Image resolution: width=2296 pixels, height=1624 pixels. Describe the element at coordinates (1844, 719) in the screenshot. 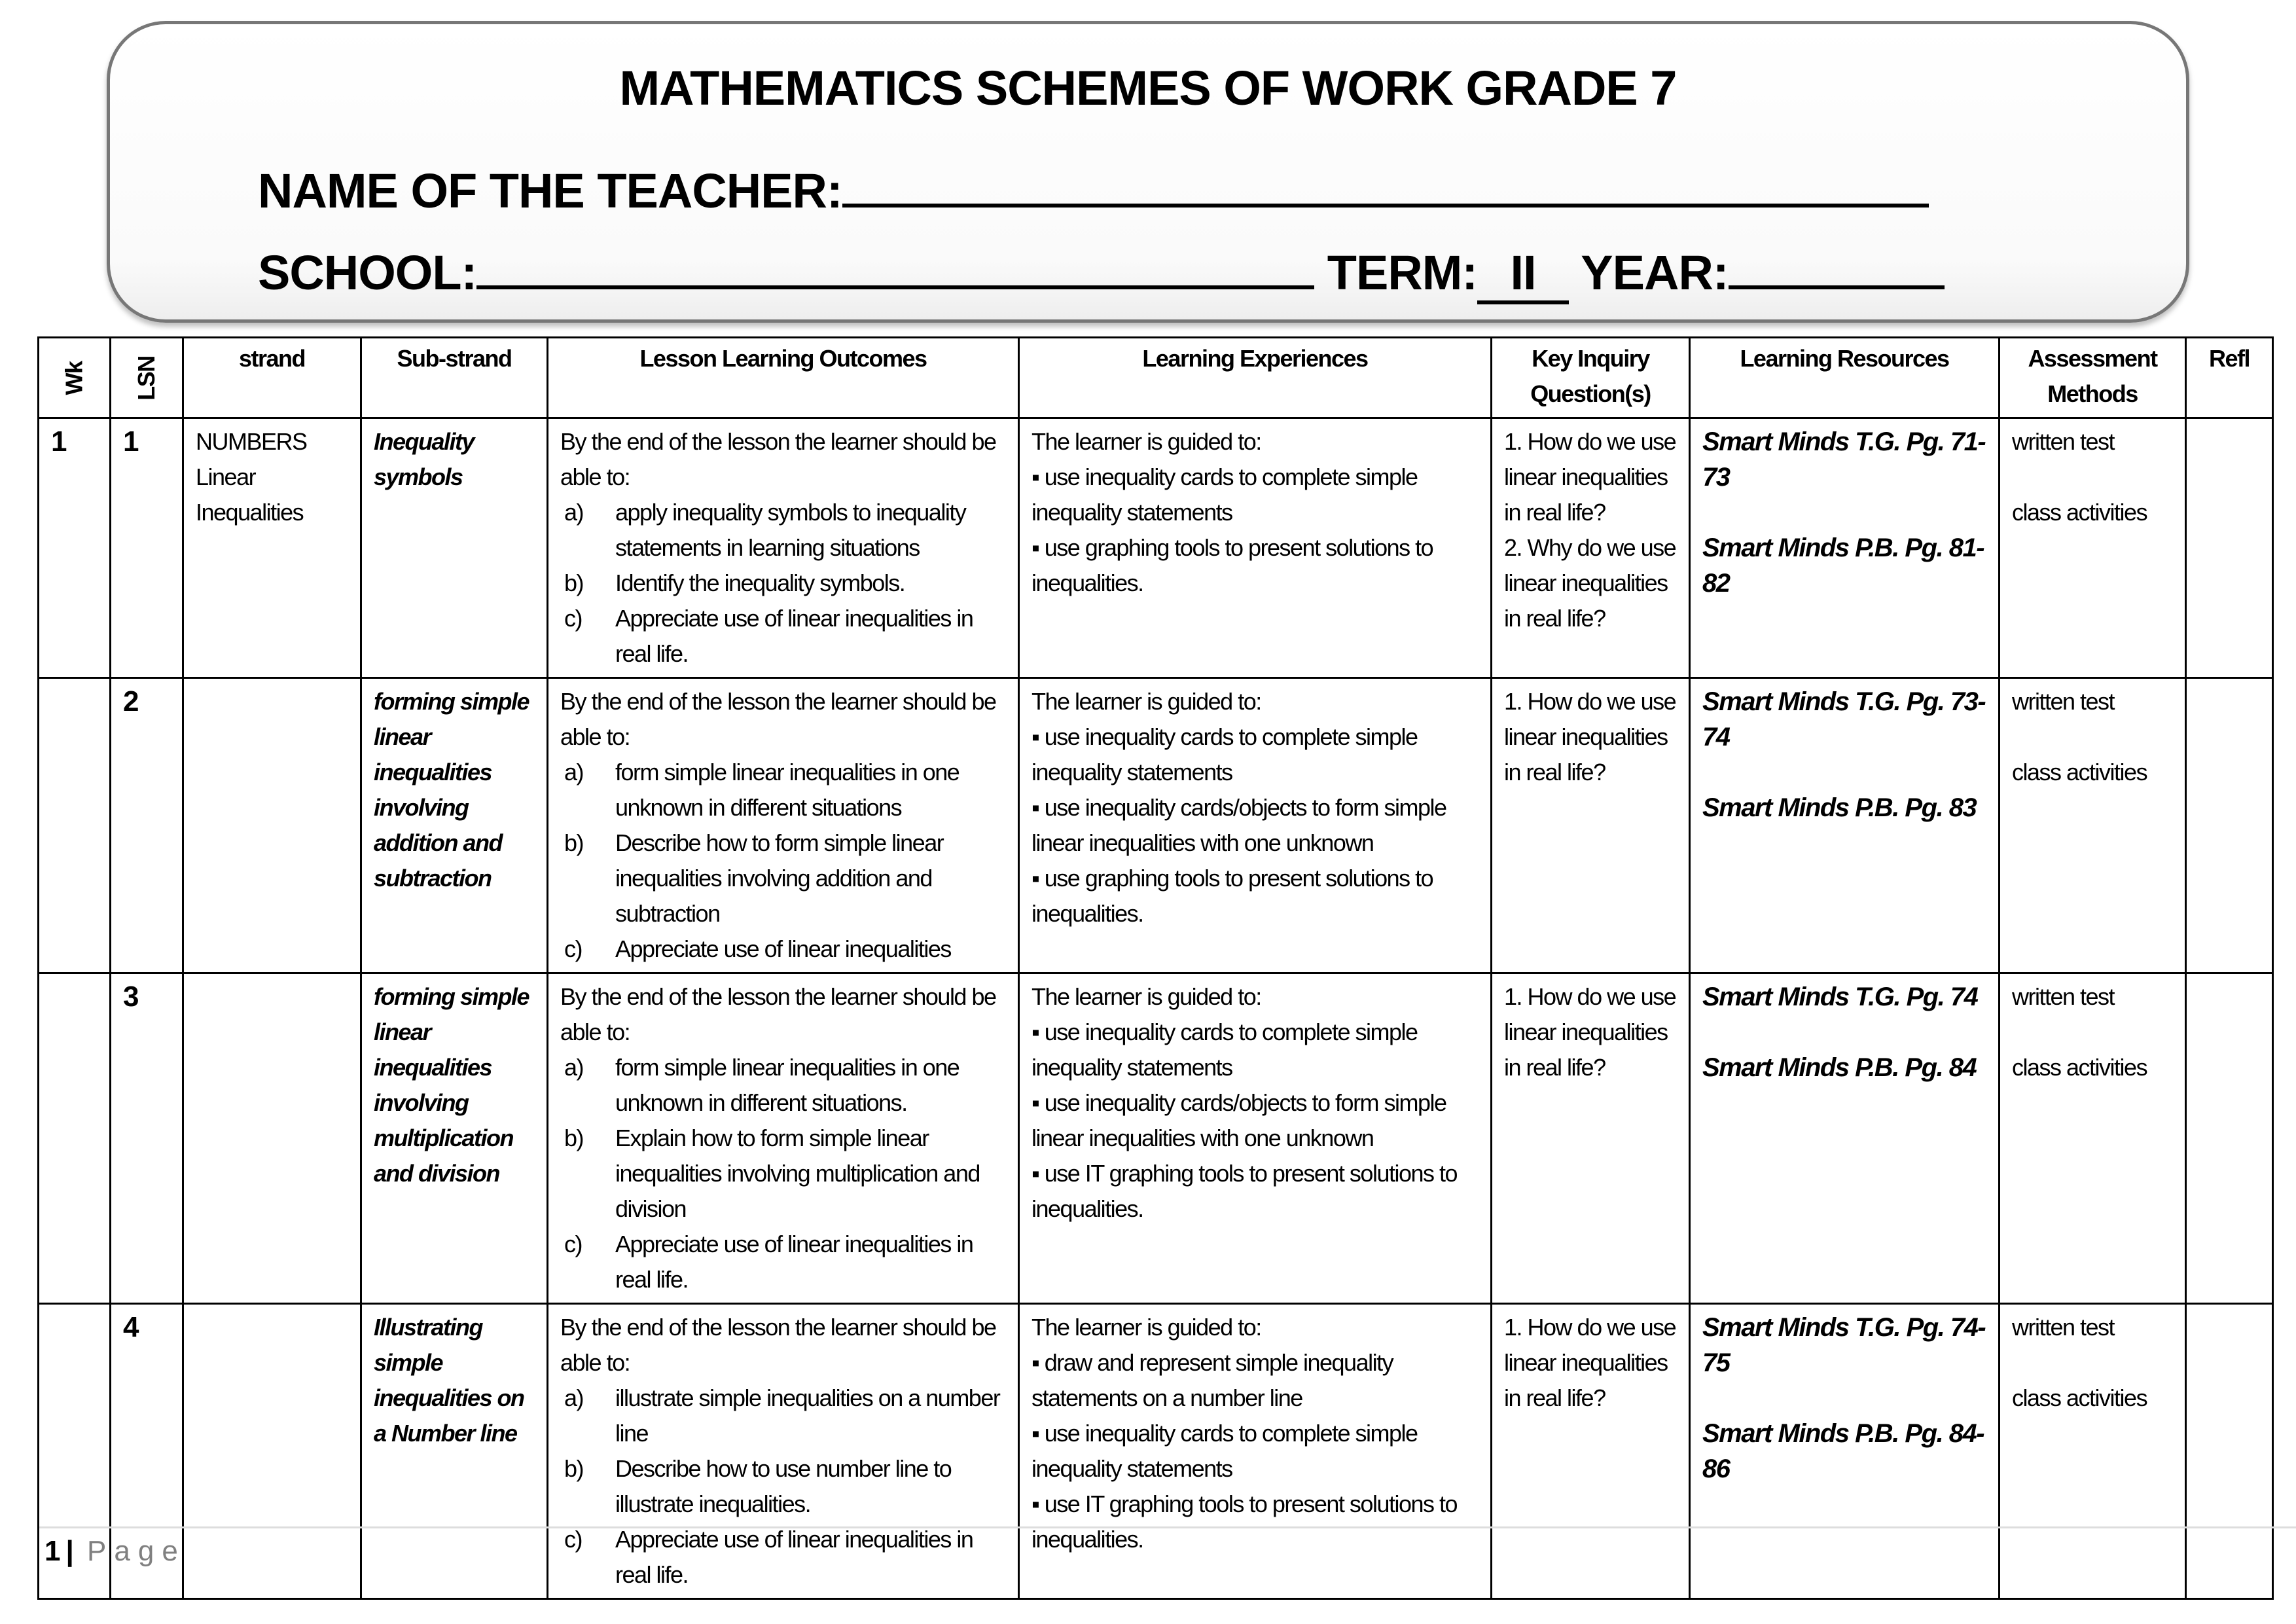

I see `resource-item: Smart Minds T.G. Pg. 73-74` at that location.